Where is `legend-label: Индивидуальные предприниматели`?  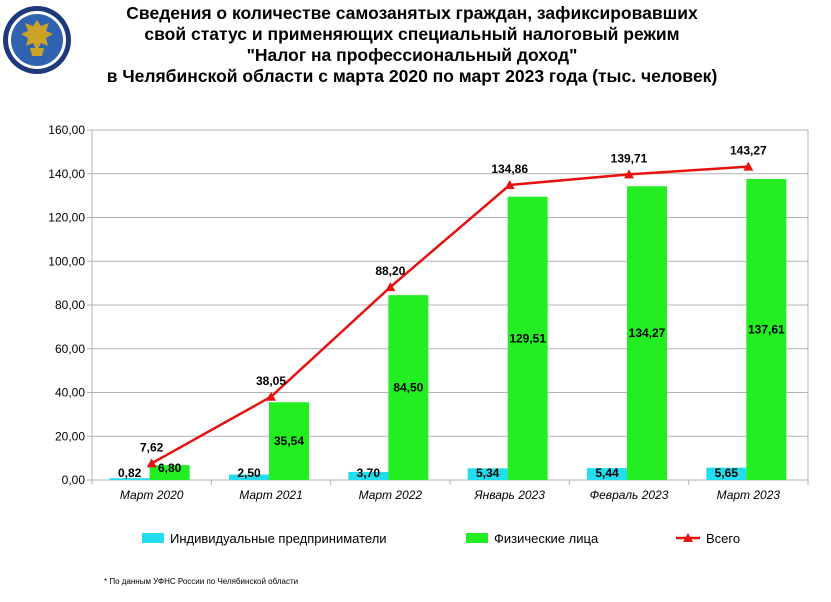
legend-label: Индивидуальные предприниматели is located at coordinates (278, 538).